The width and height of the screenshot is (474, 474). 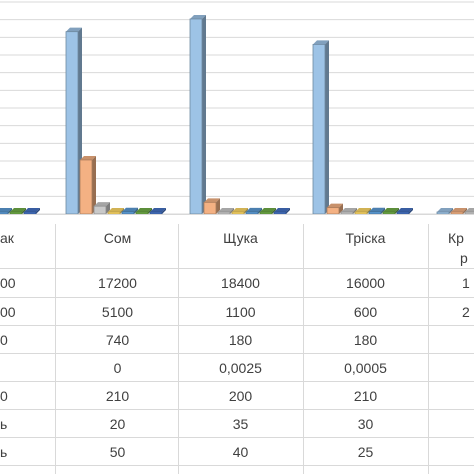 I want to click on table-cell: 5100, so click(x=117, y=312).